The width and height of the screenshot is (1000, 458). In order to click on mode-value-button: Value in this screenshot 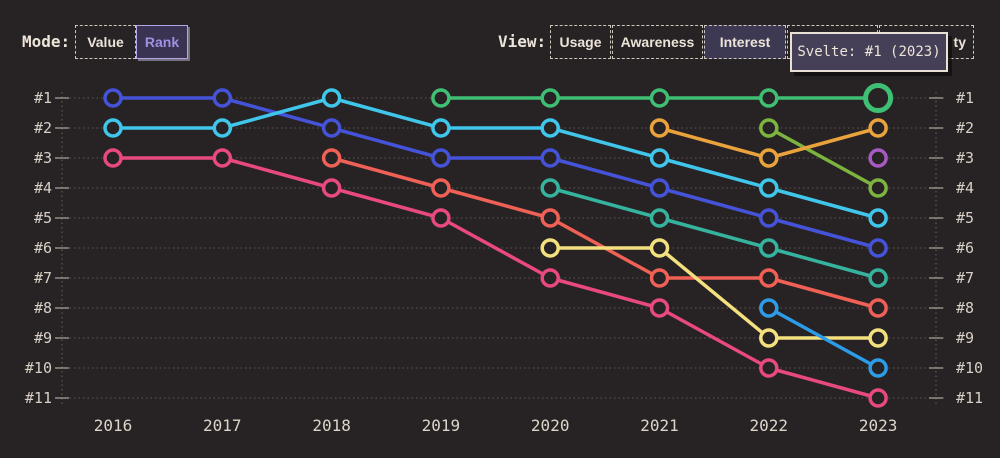, I will do `click(105, 42)`.